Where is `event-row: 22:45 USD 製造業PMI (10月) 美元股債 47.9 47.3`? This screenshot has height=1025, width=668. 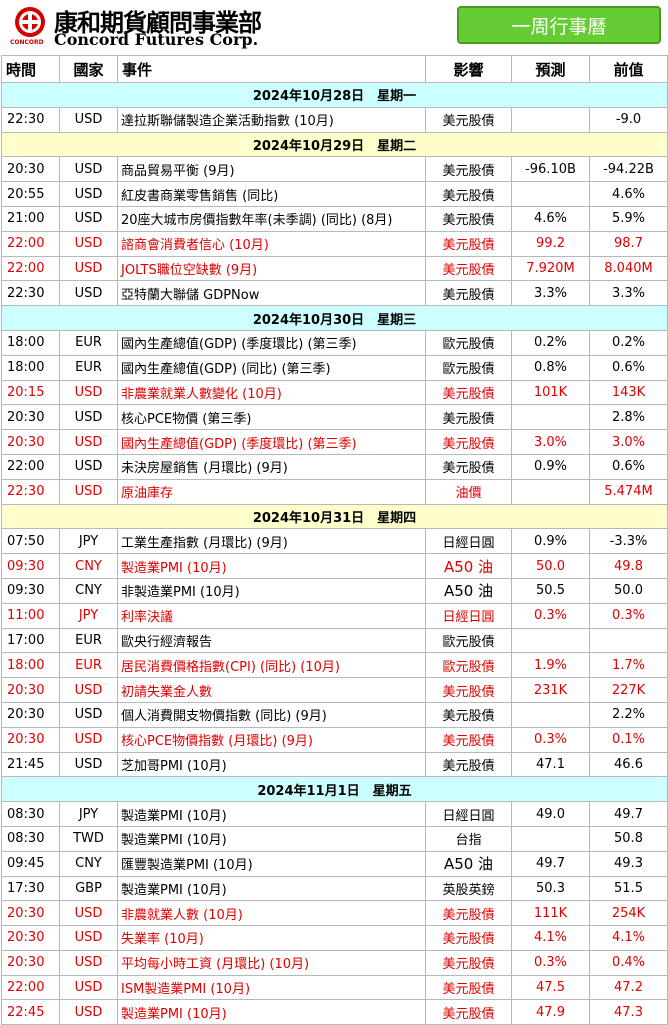
event-row: 22:45 USD 製造業PMI (10月) 美元股債 47.9 47.3 is located at coordinates (334, 1012).